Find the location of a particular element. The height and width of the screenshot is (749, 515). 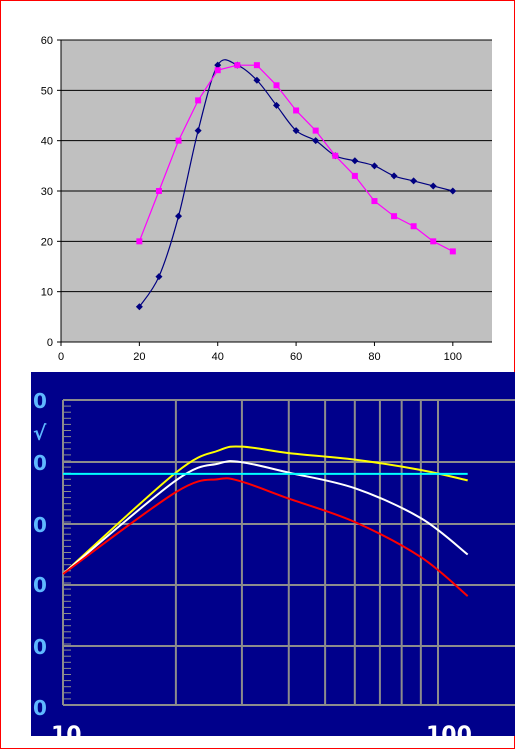

x-tick-label: 40 is located at coordinates (218, 357).